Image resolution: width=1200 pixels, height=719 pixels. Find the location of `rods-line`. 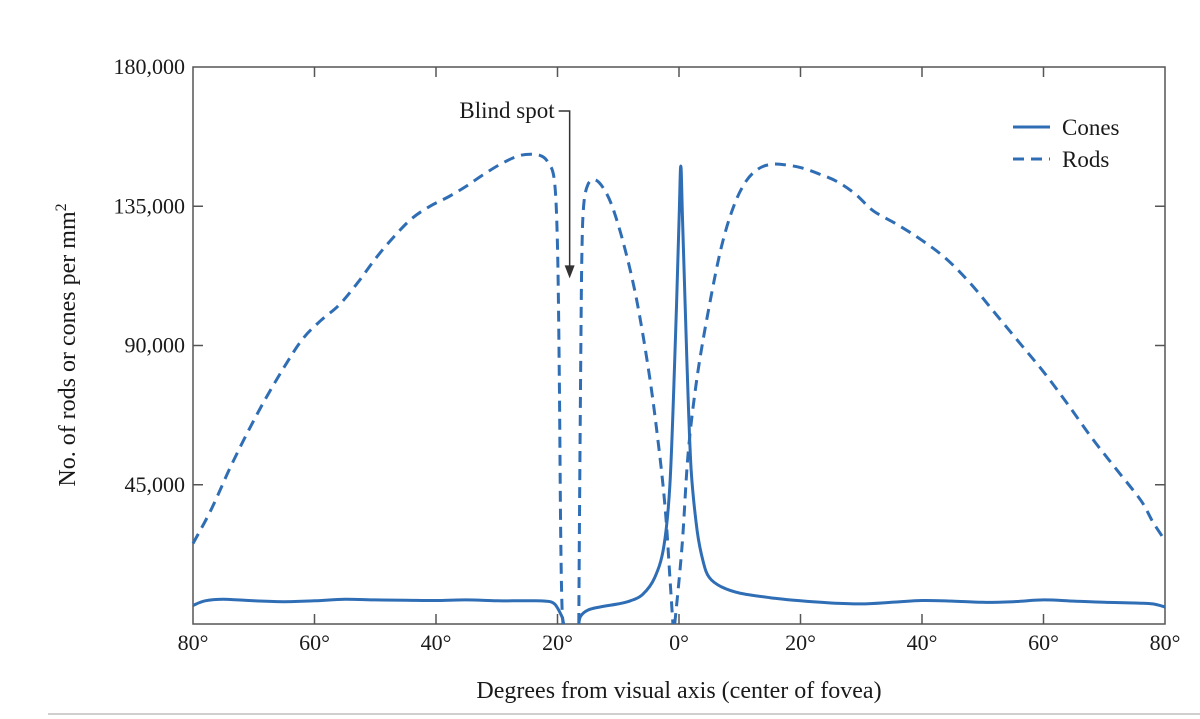

rods-line is located at coordinates (626, 401).